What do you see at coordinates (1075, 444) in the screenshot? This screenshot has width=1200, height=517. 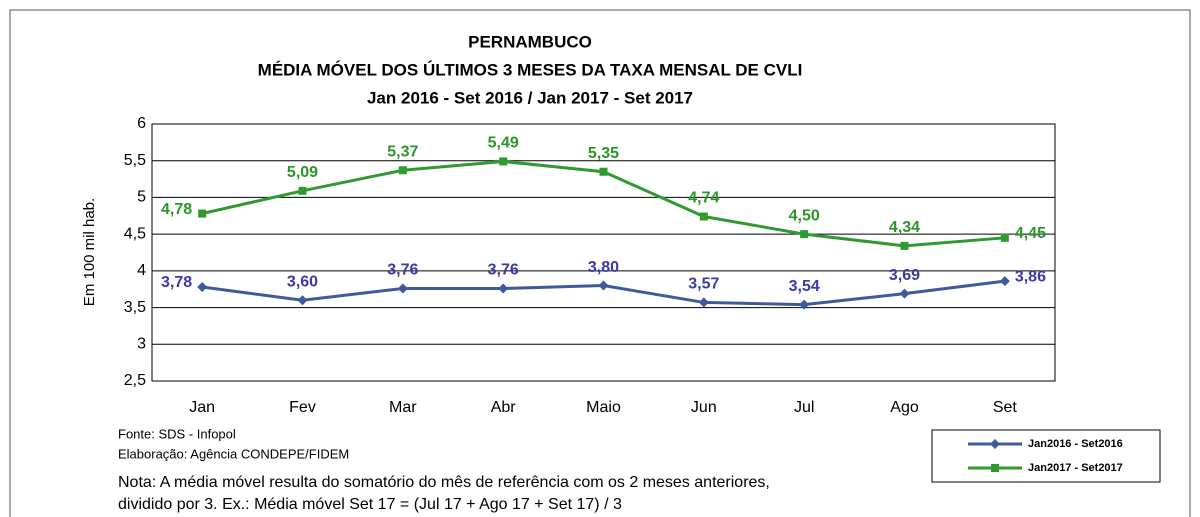 I see `legend-label: Jan2016 - Set2016` at bounding box center [1075, 444].